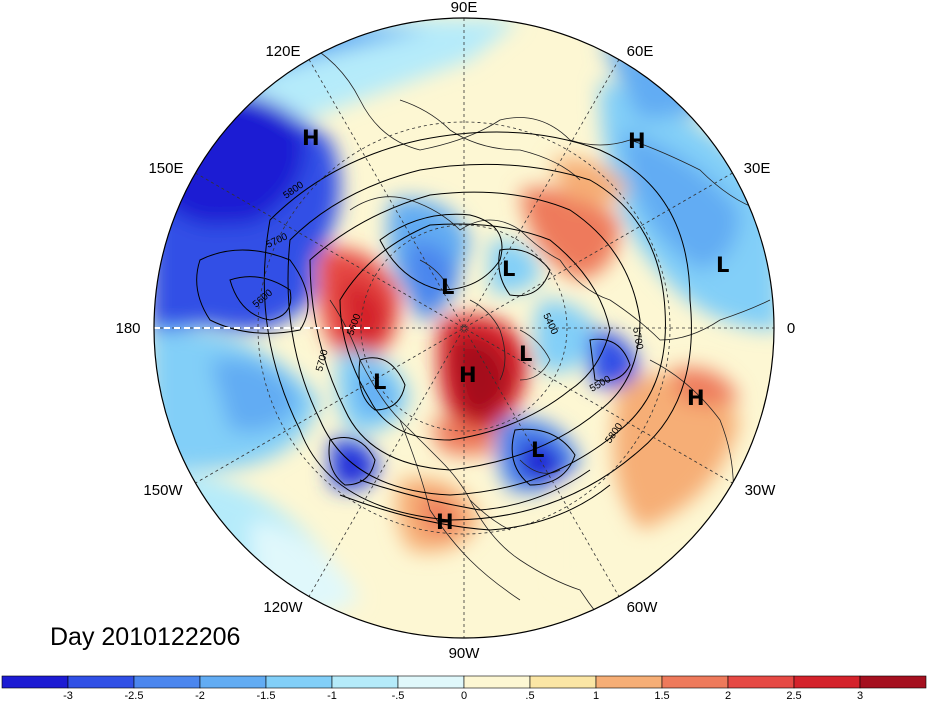 The image size is (928, 702). I want to click on longitude-label: 60E, so click(640, 51).